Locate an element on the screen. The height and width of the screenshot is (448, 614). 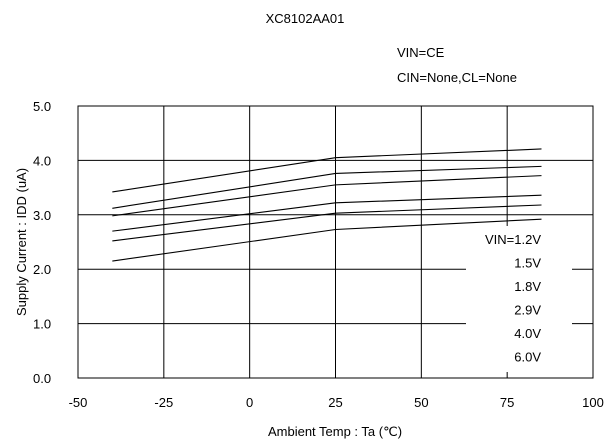
x-tick-label: -25 is located at coordinates (163, 402).